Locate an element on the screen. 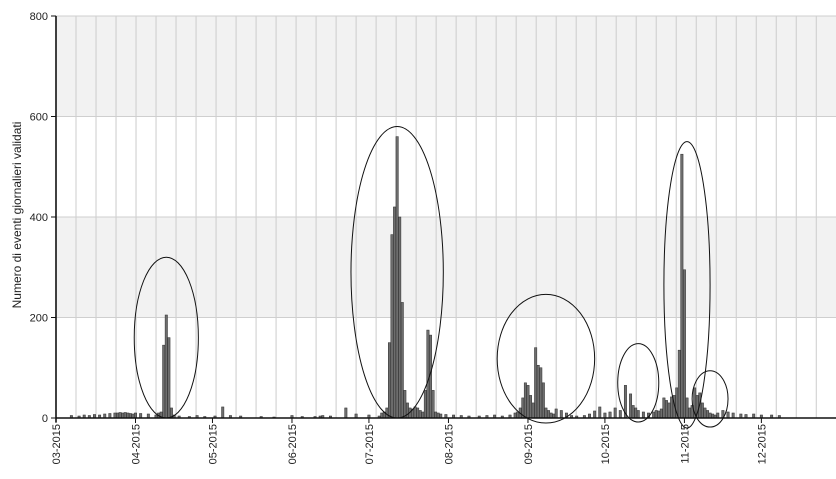 This screenshot has width=836, height=479. y-tick-label: 0 is located at coordinates (45, 419).